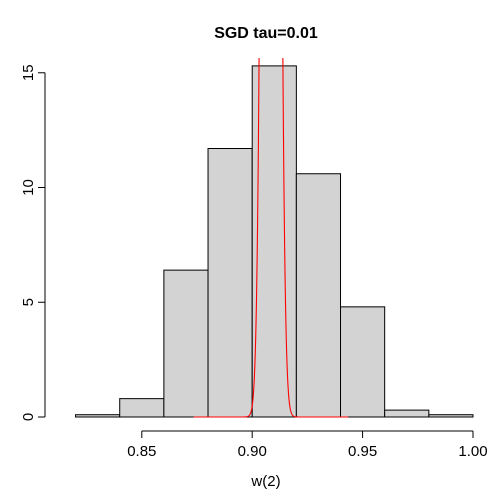 This screenshot has height=504, width=504. Describe the element at coordinates (266, 33) in the screenshot. I see `chart-title: SGD tau=0.01` at that location.